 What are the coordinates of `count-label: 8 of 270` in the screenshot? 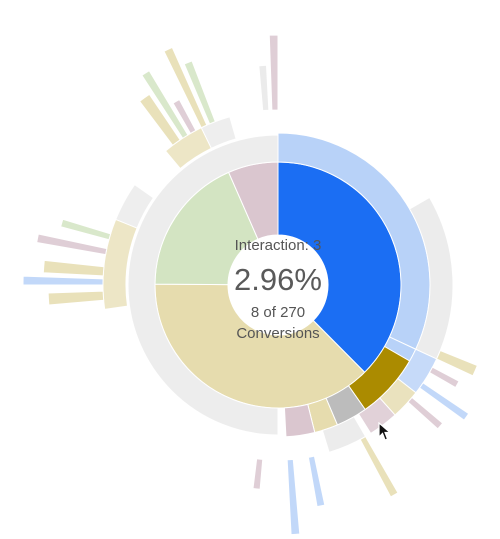 It's located at (278, 312).